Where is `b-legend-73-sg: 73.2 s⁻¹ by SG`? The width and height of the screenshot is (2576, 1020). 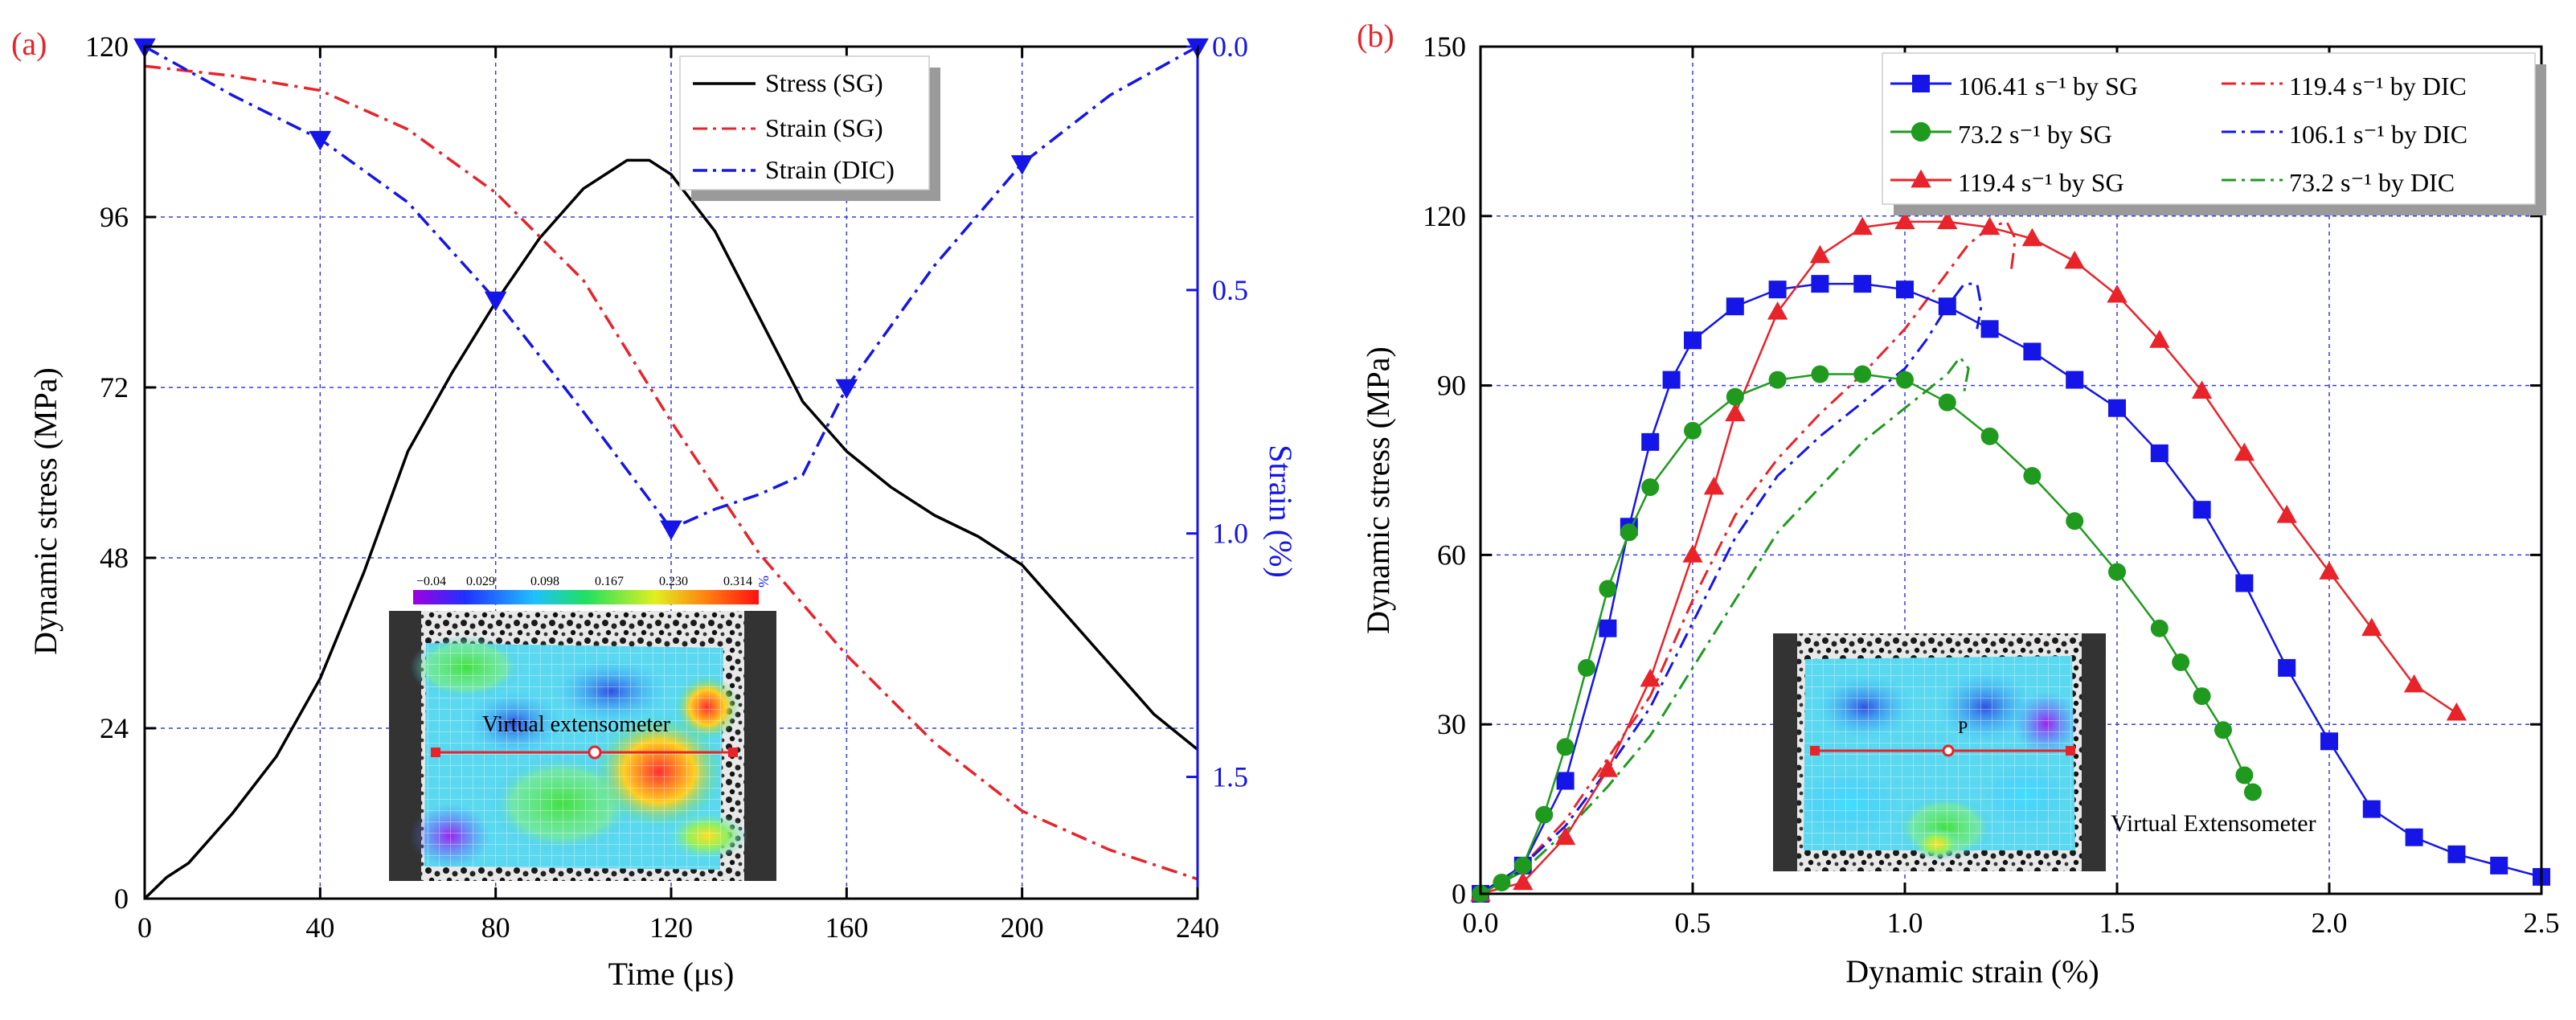 b-legend-73-sg: 73.2 s⁻¹ by SG is located at coordinates (2035, 135).